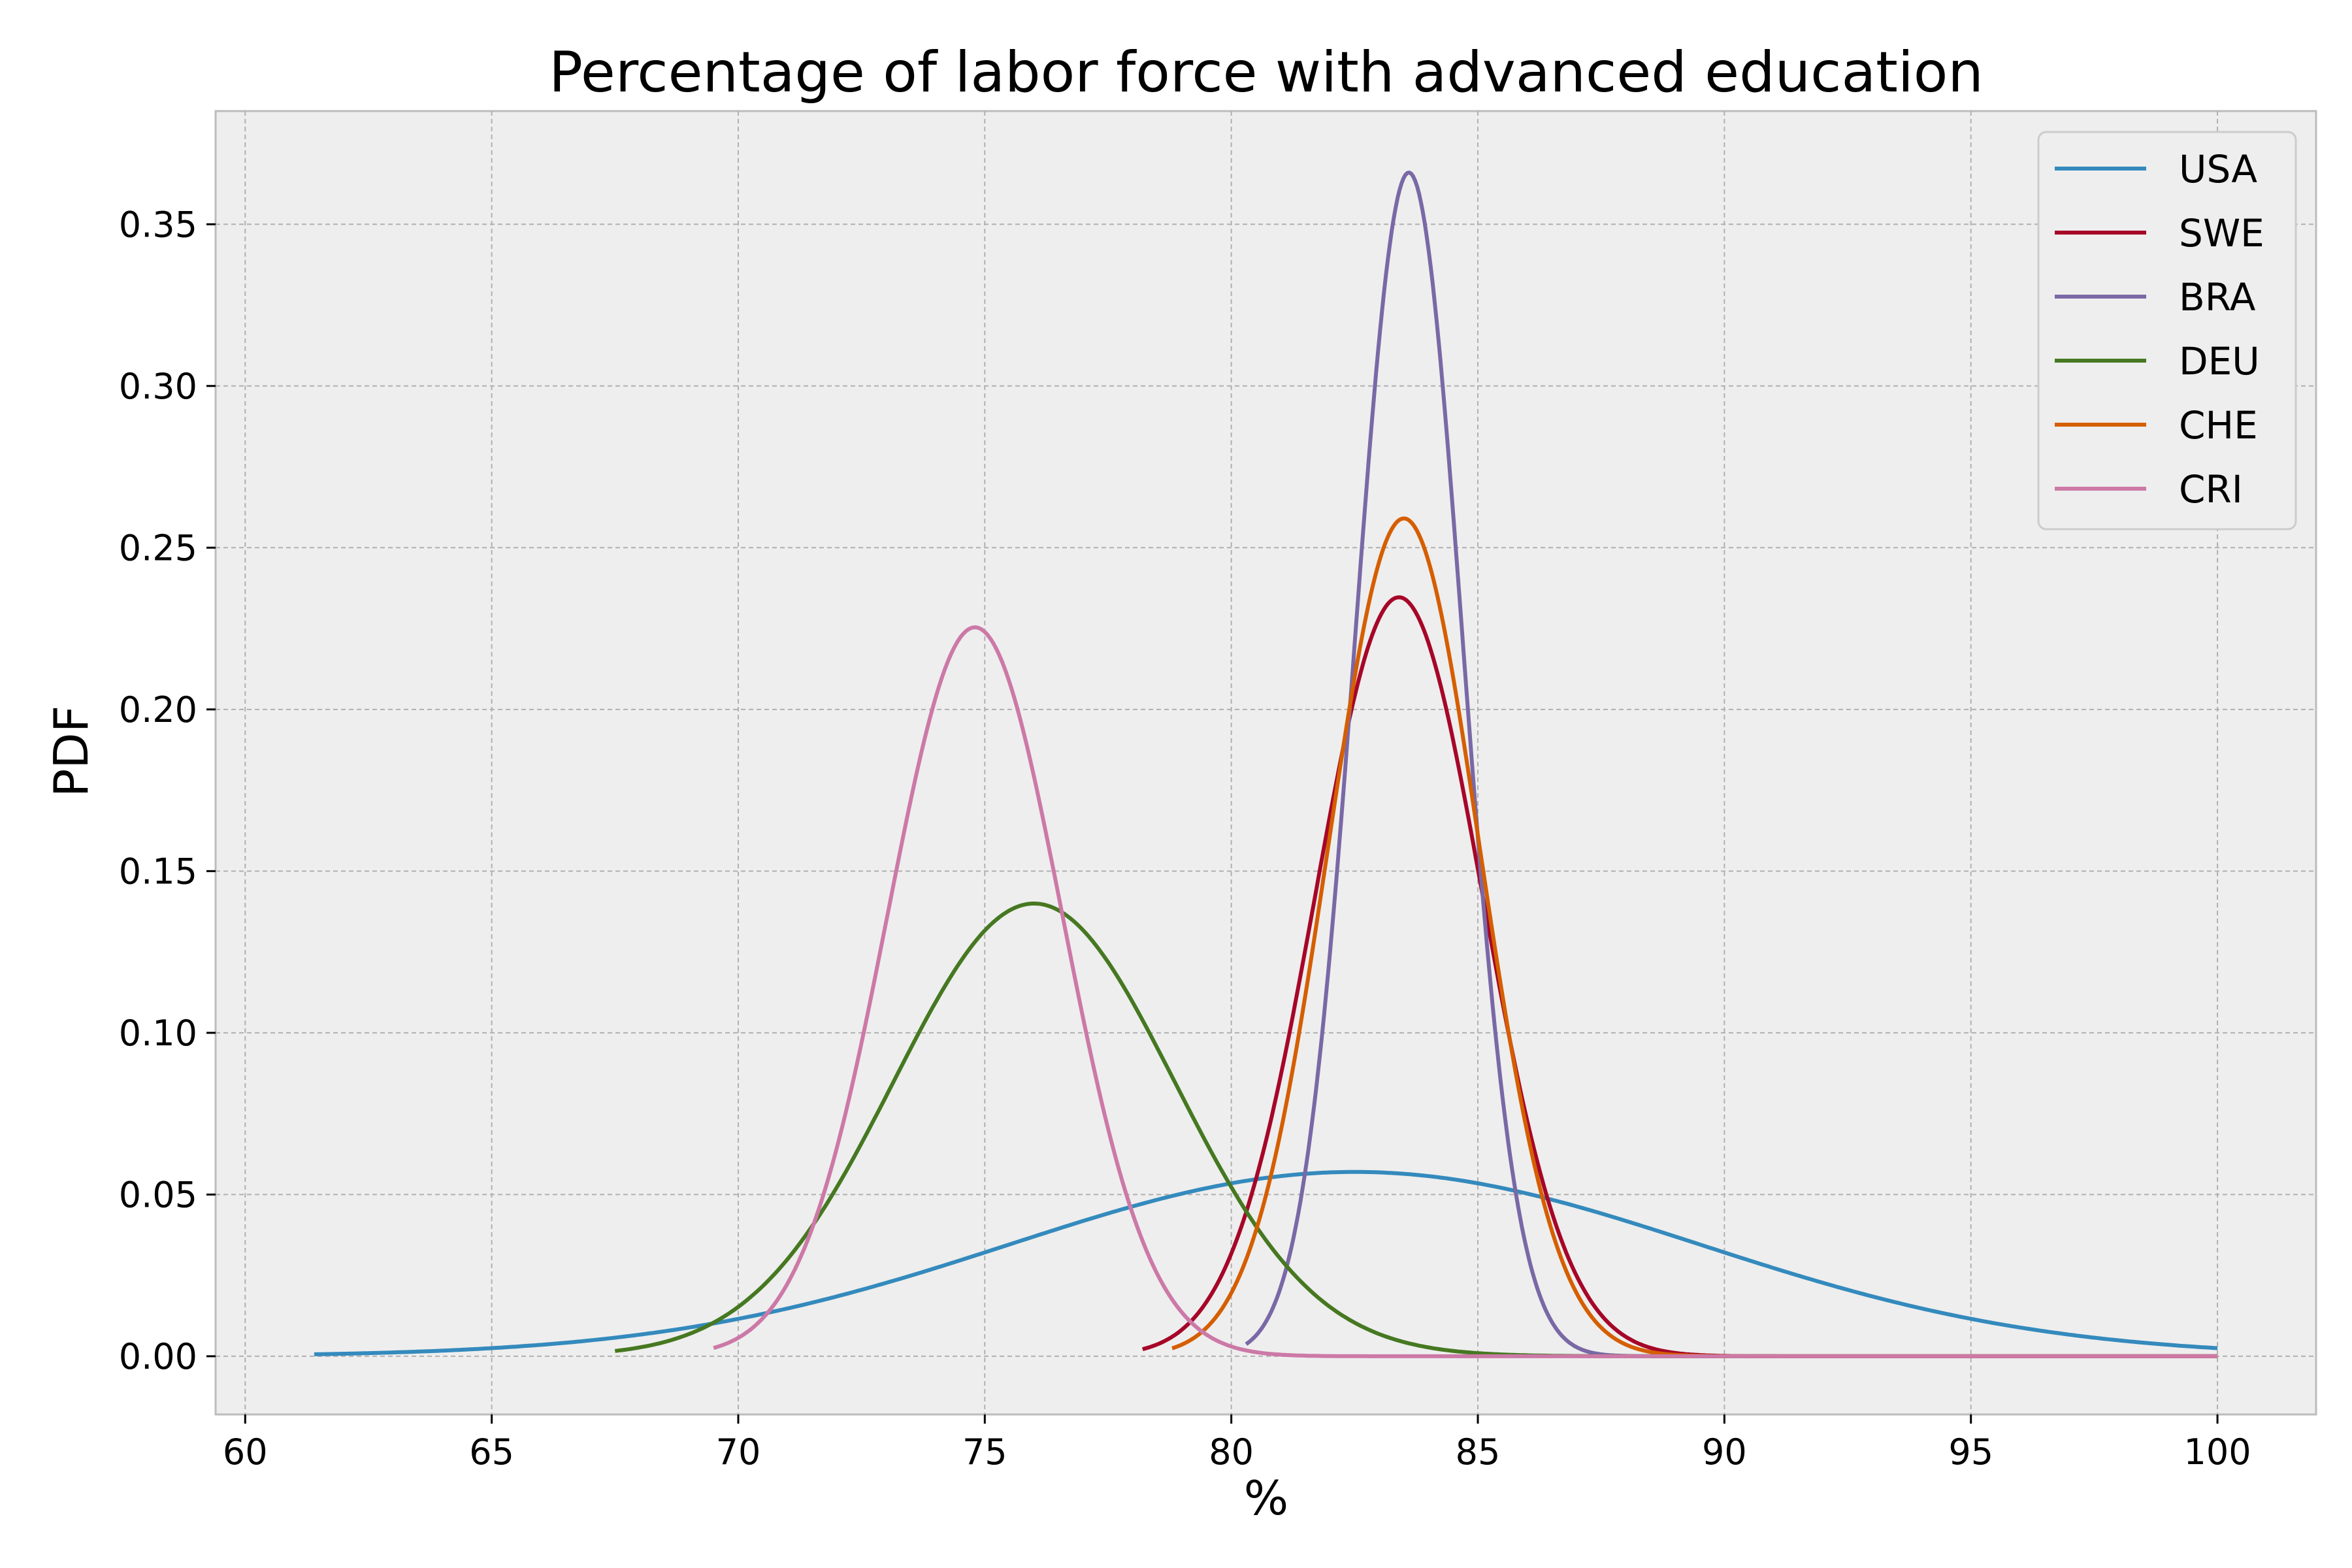  Describe the element at coordinates (984, 1452) in the screenshot. I see `x-tick-label: 75` at that location.